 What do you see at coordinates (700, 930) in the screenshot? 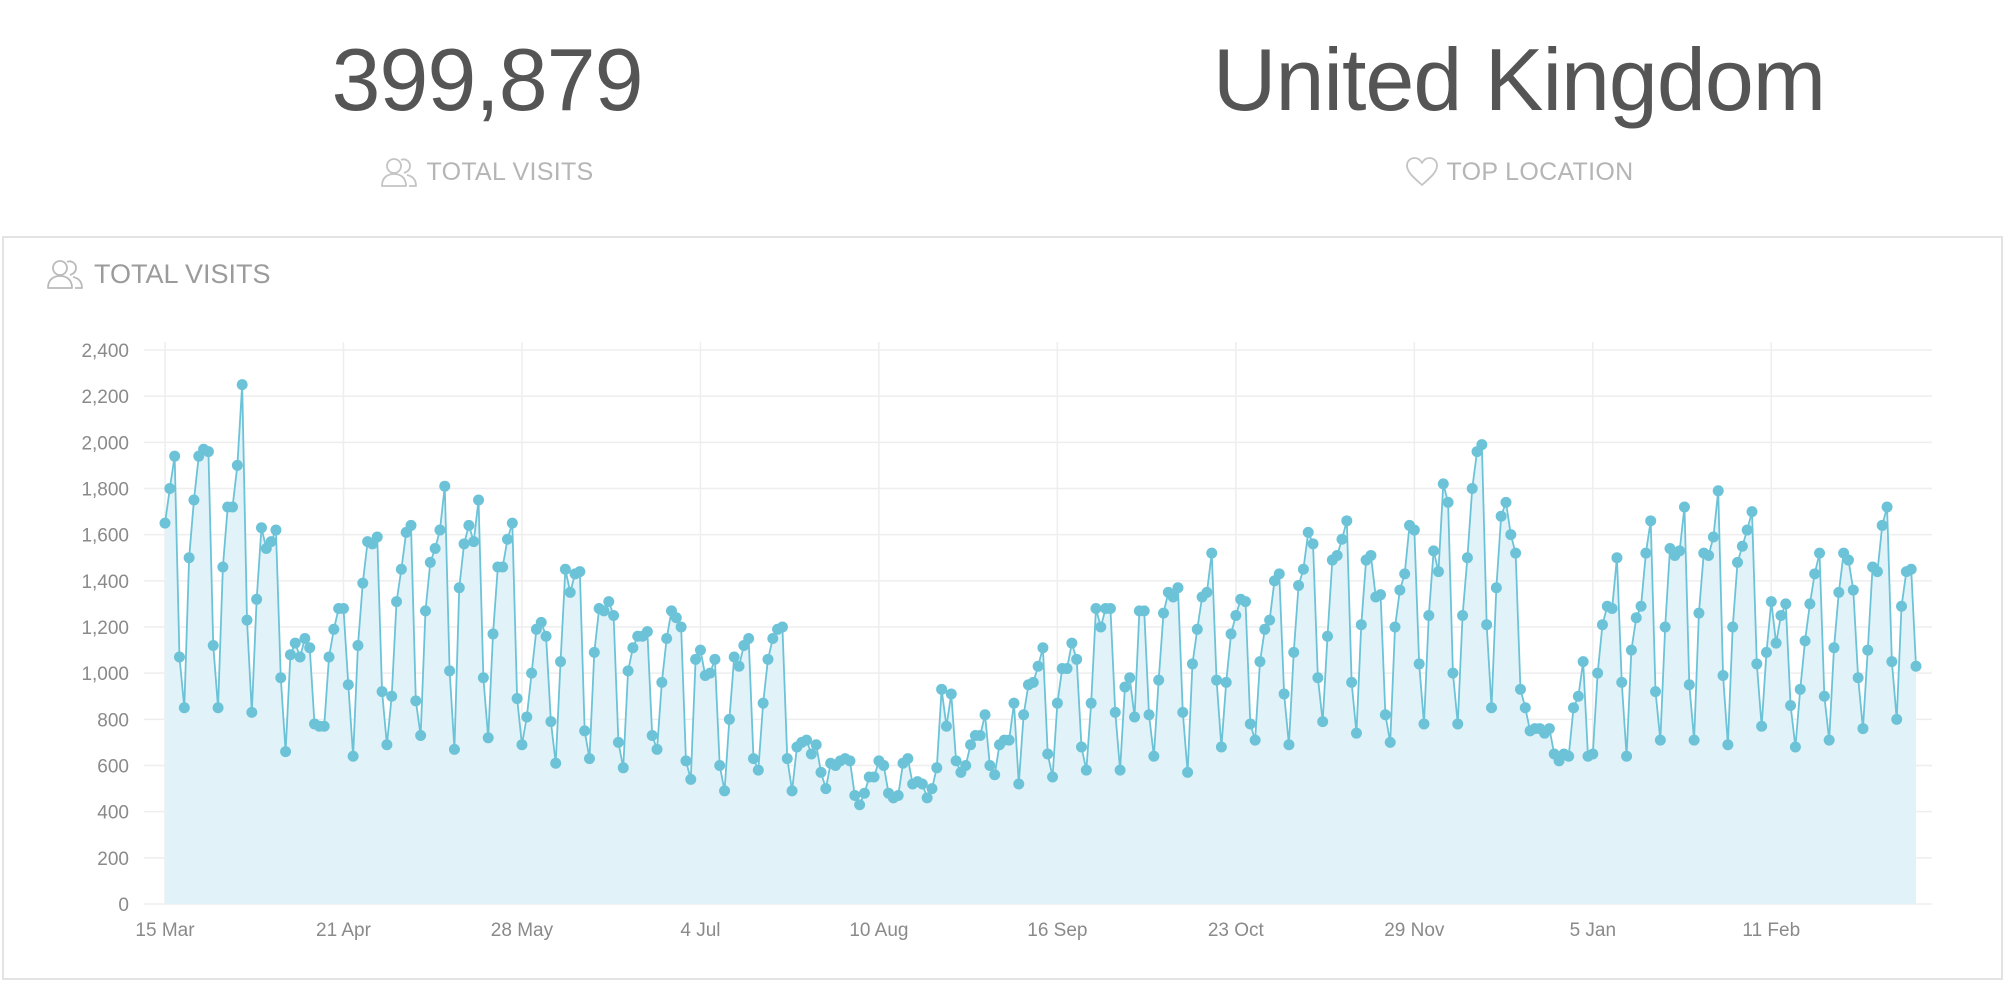
I see `x-tick-label: 4 Jul` at bounding box center [700, 930].